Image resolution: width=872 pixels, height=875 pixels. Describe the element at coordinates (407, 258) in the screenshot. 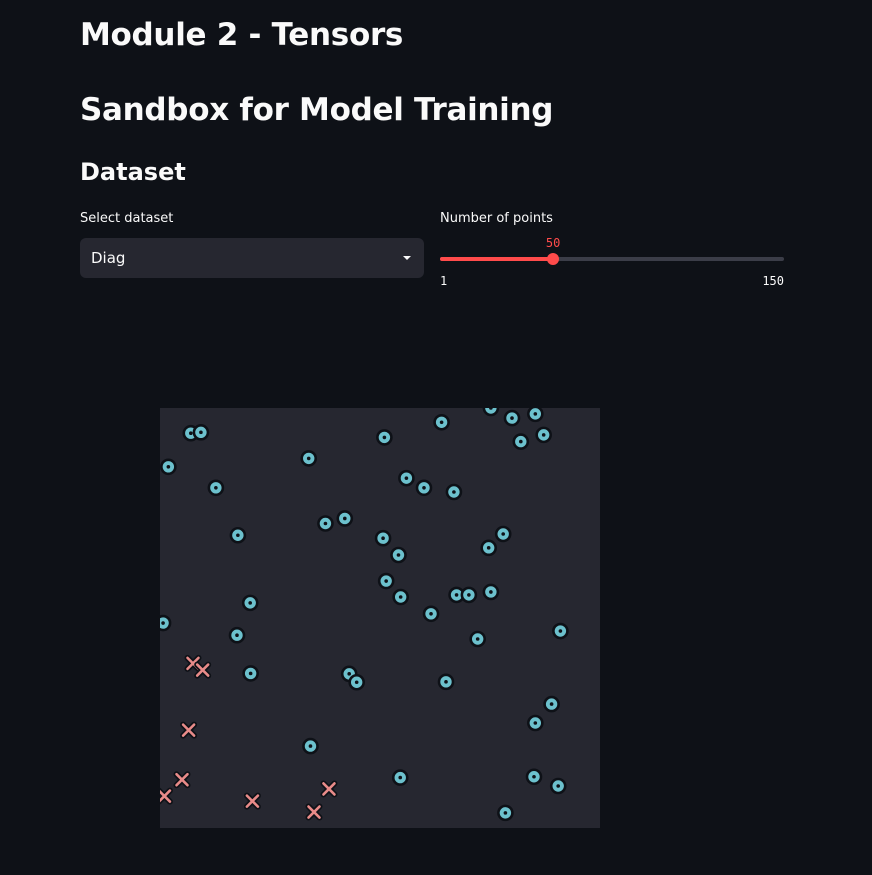

I see `caret-down-icon` at that location.